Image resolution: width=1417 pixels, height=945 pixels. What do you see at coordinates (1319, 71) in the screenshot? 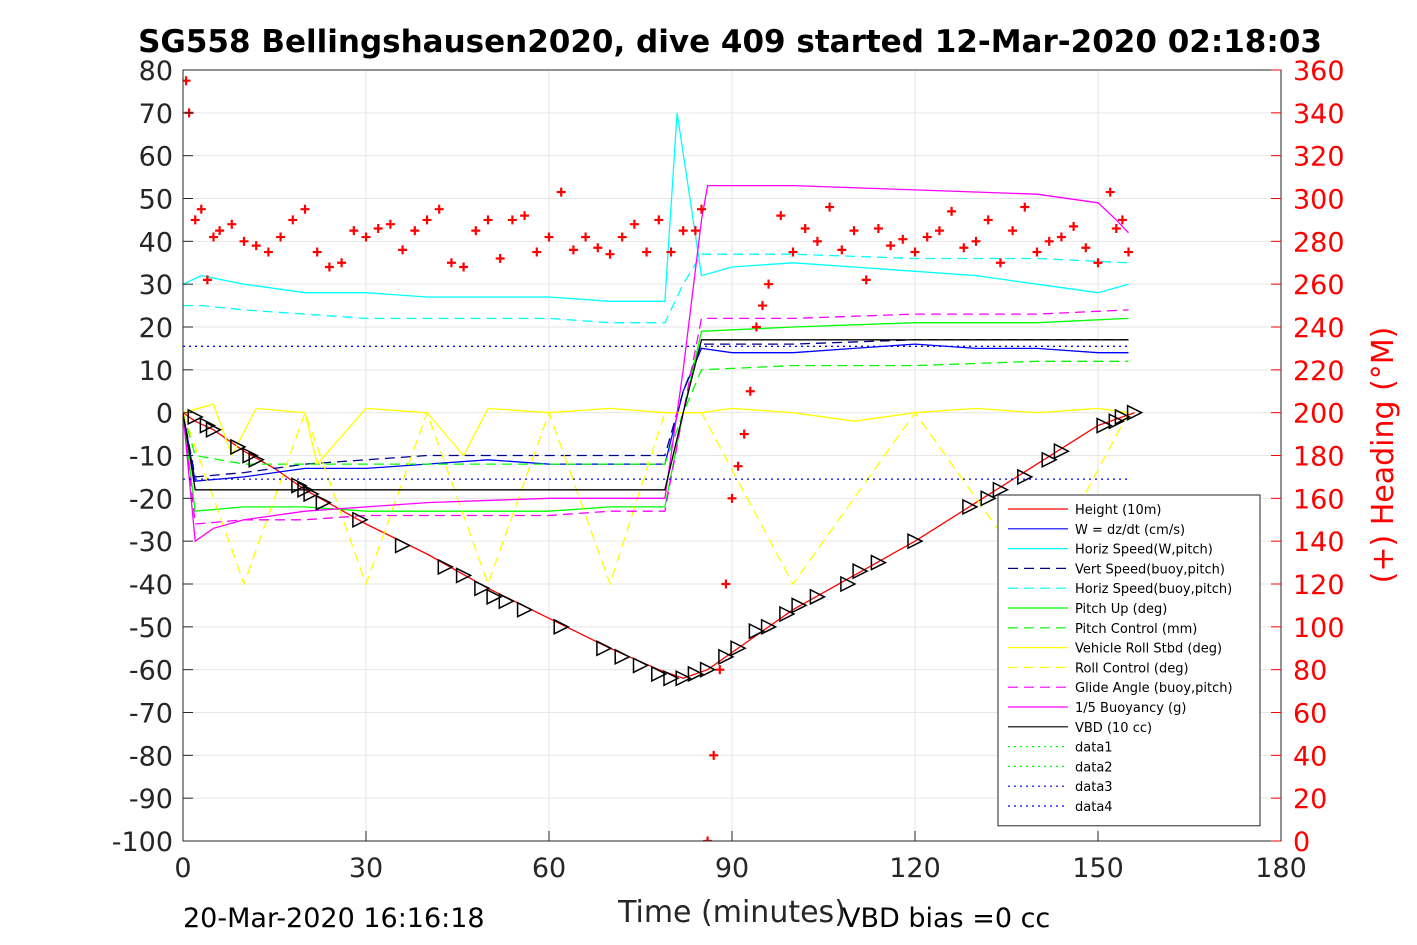
I see `right-tick-label: 360` at bounding box center [1319, 71].